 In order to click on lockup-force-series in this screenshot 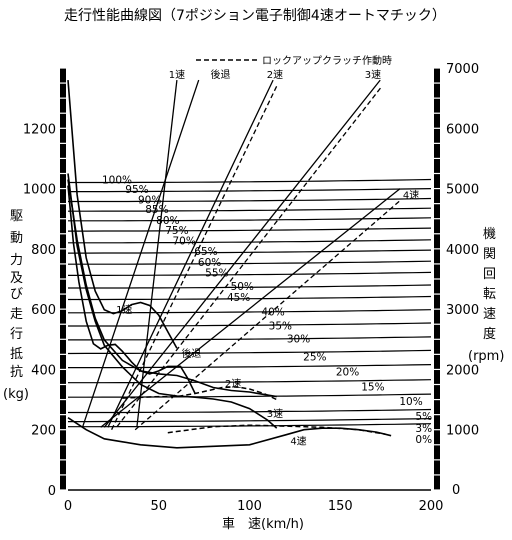, I will do `click(200, 393)`.